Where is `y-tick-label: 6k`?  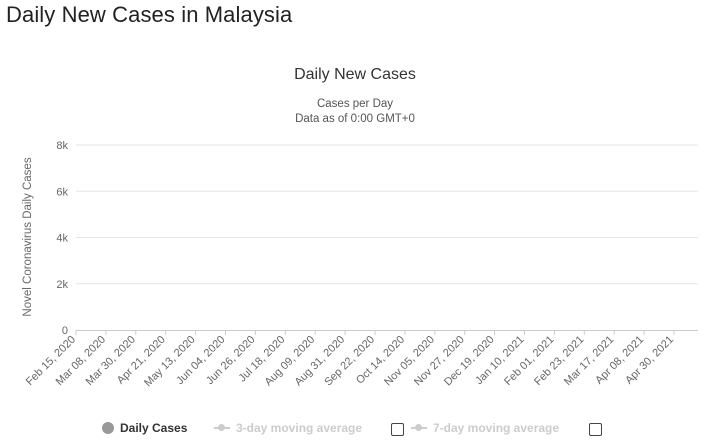 y-tick-label: 6k is located at coordinates (62, 192).